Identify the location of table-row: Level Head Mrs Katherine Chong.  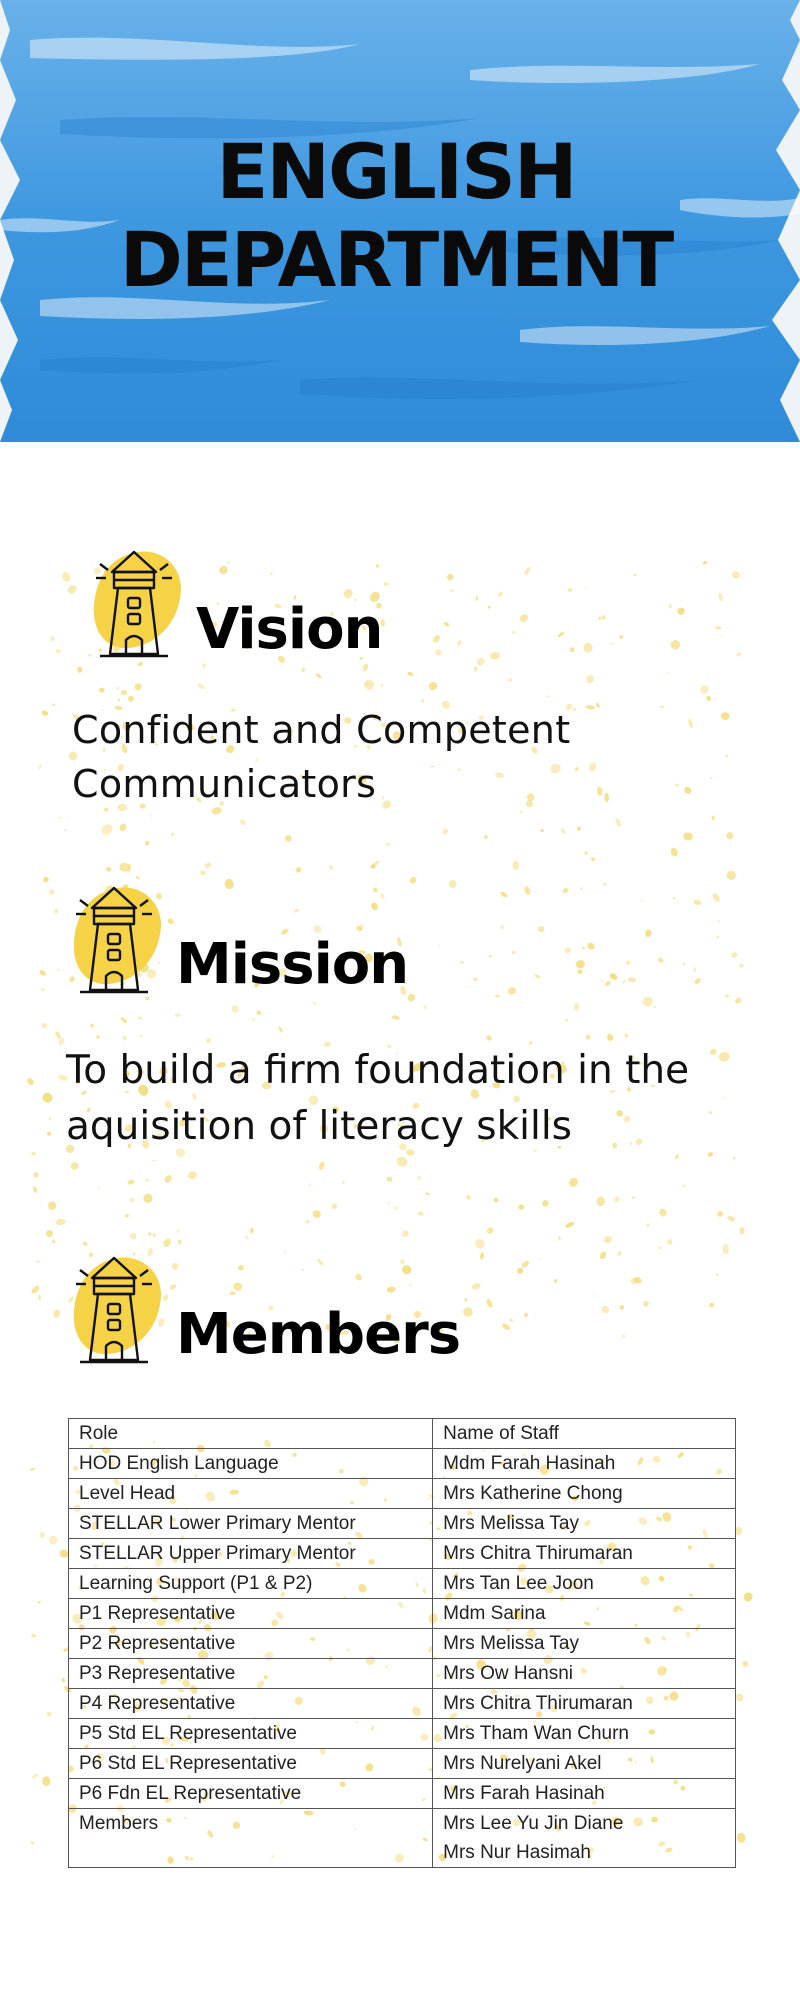
(401, 1493).